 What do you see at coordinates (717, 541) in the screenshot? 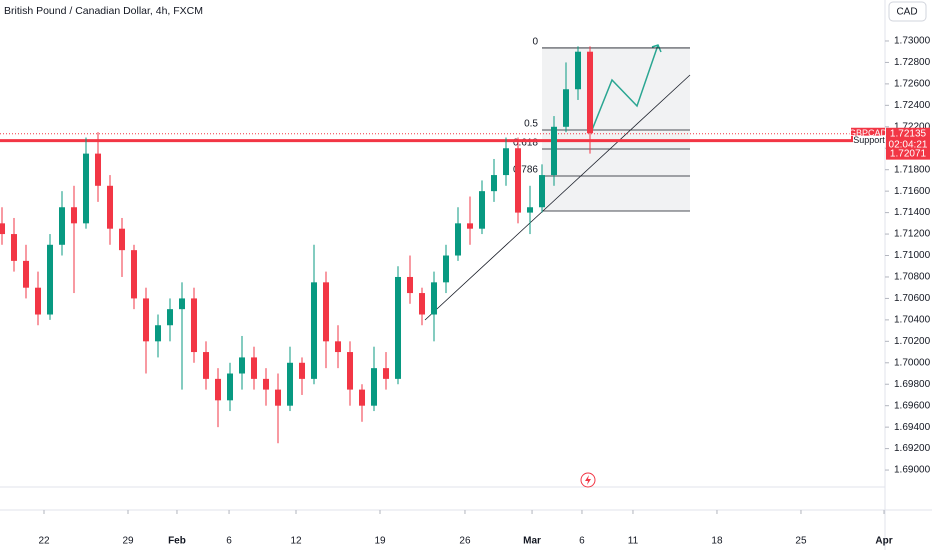
I see `x-tick-label: 18` at bounding box center [717, 541].